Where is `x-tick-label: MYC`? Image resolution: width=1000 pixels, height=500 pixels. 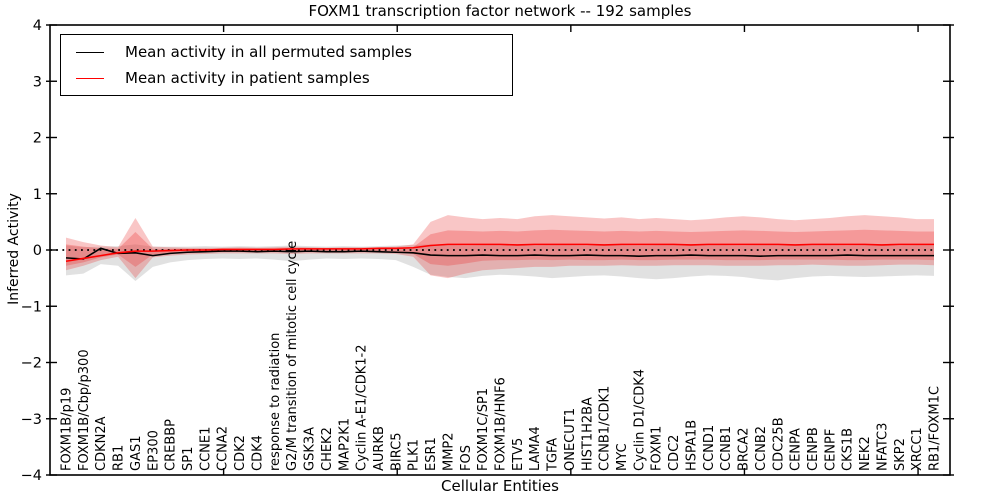
x-tick-label: MYC is located at coordinates (622, 457).